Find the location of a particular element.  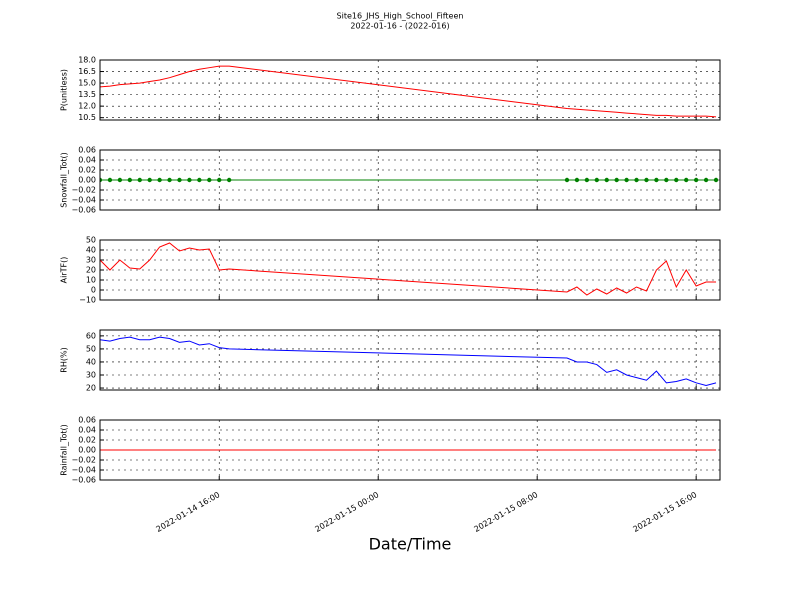

y-tick-label: 0 is located at coordinates (93, 290).